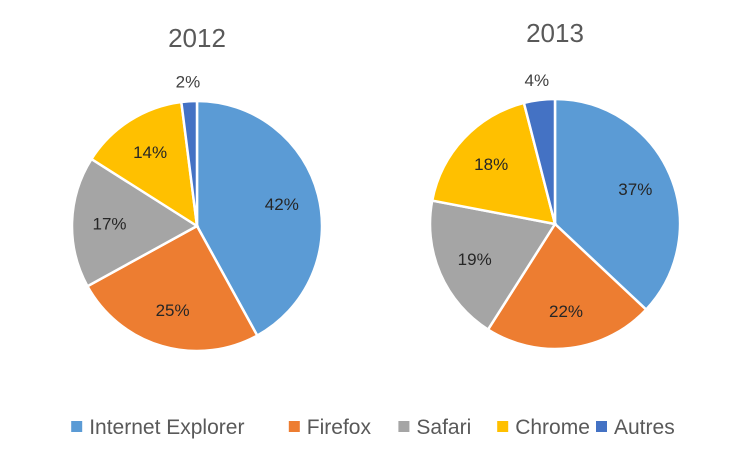 This screenshot has height=462, width=750. I want to click on legend-label: Firefox, so click(339, 427).